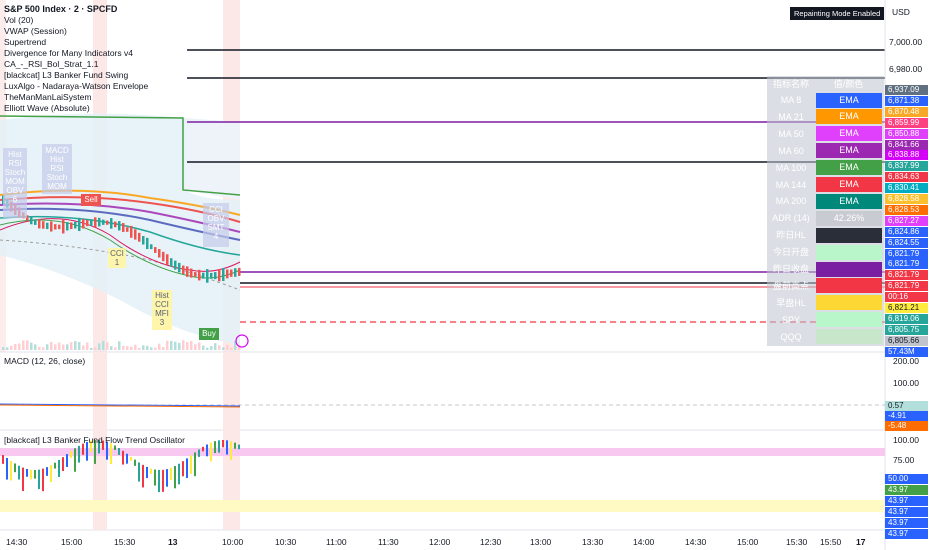 The height and width of the screenshot is (550, 932). What do you see at coordinates (25, 42) in the screenshot?
I see `indicator-supertrend: Supertrend` at bounding box center [25, 42].